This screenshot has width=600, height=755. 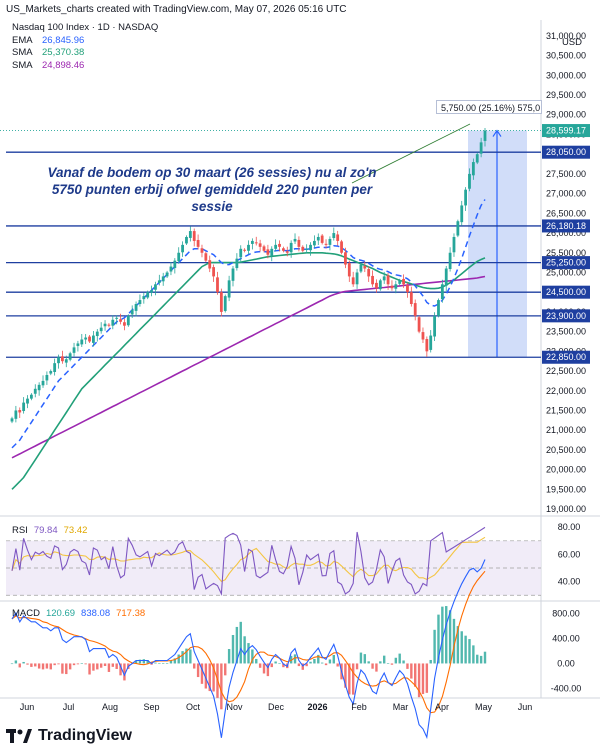 What do you see at coordinates (566, 638) in the screenshot?
I see `macd-tick-label: 400.00` at bounding box center [566, 638].